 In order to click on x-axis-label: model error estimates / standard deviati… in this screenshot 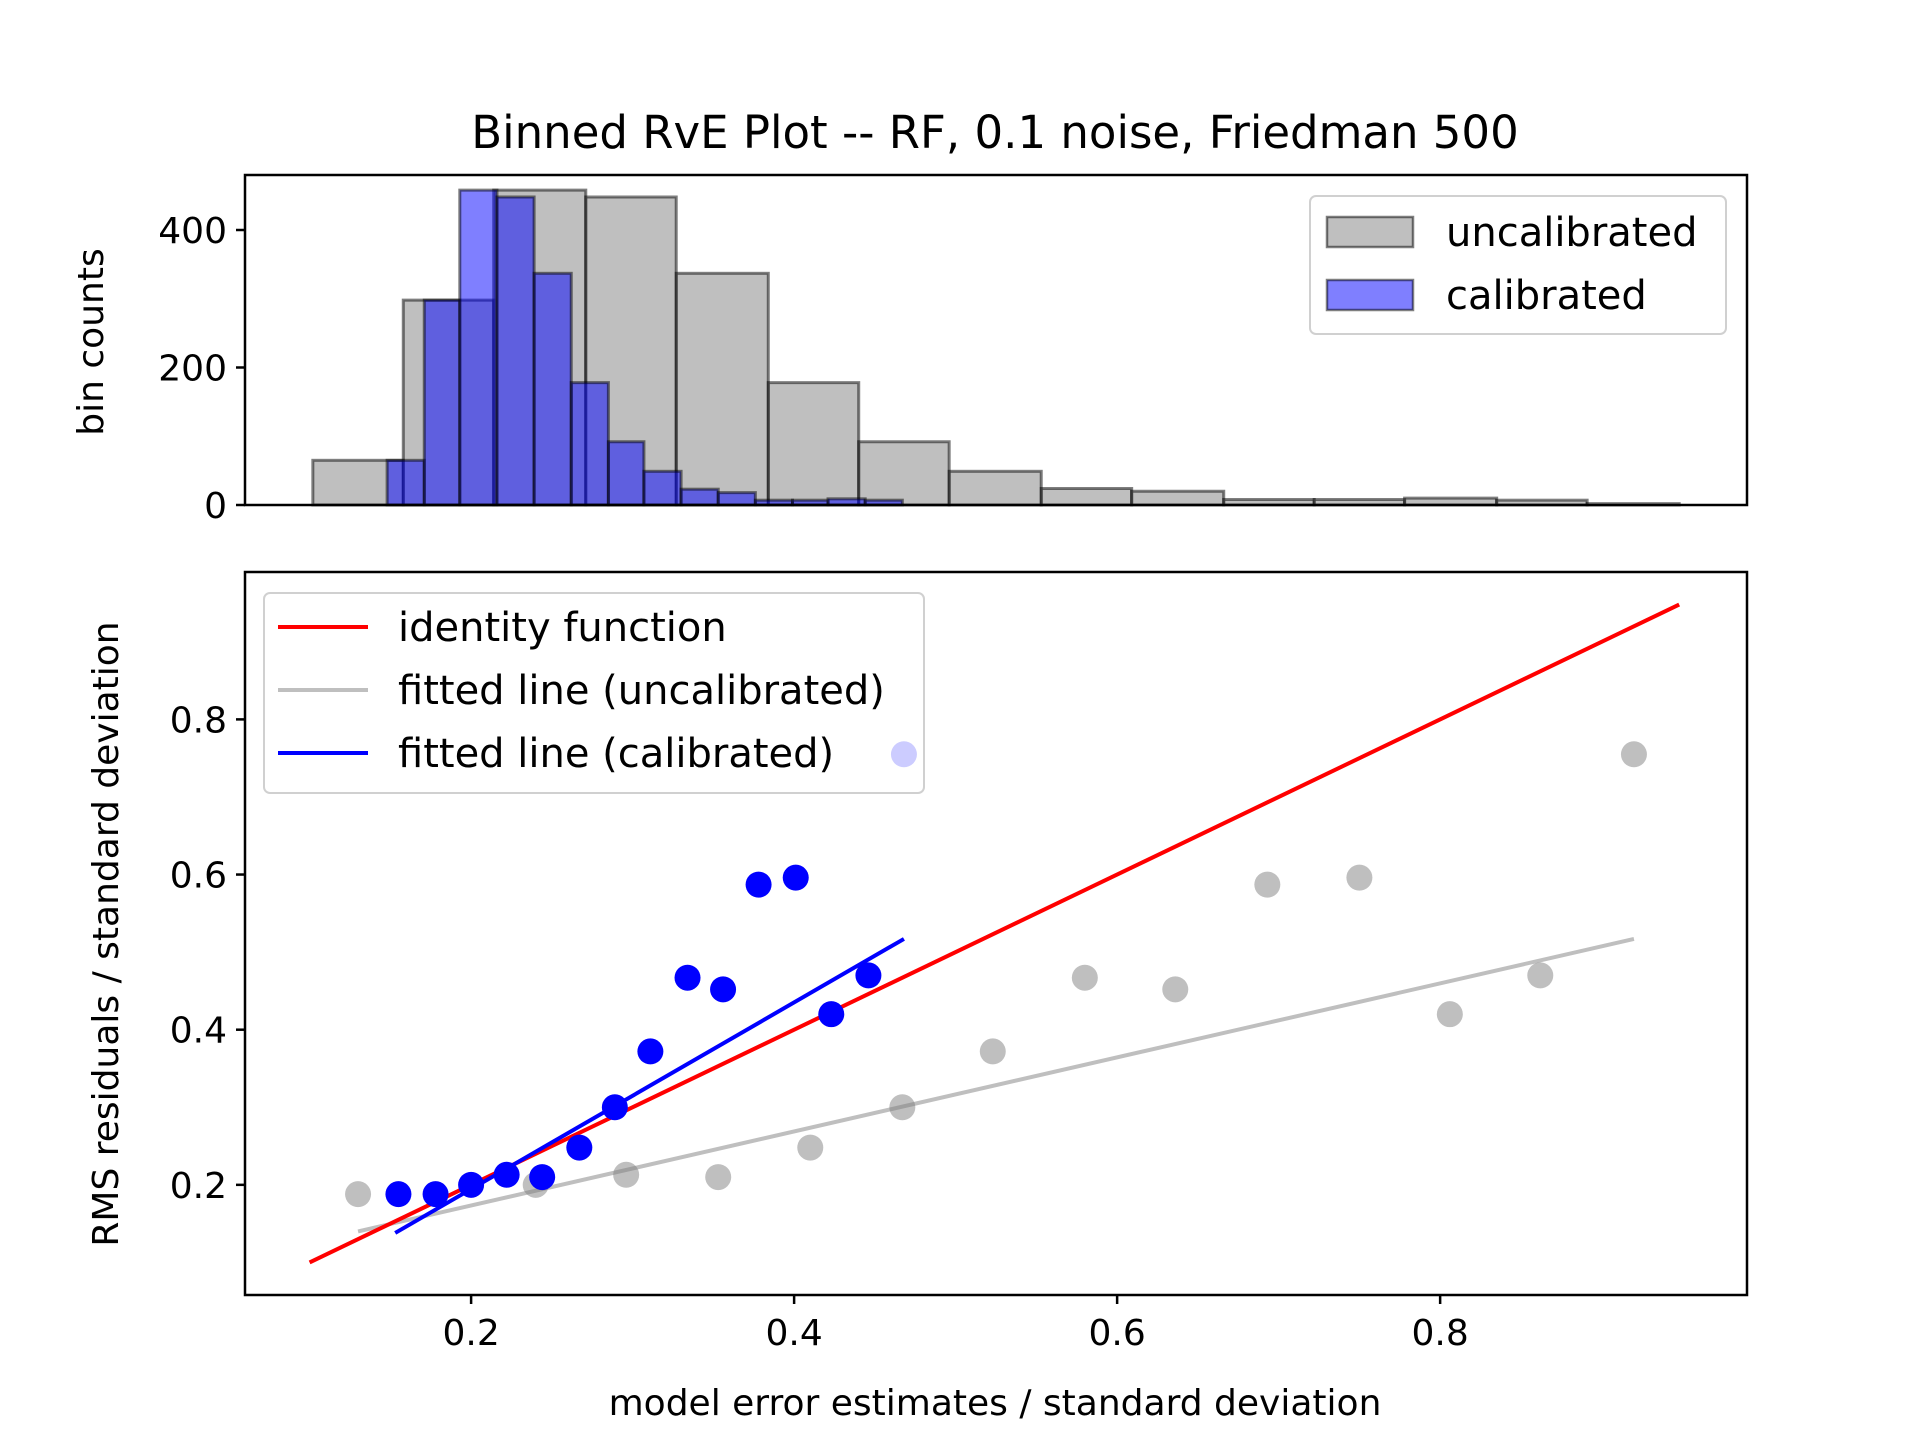, I will do `click(995, 1403)`.